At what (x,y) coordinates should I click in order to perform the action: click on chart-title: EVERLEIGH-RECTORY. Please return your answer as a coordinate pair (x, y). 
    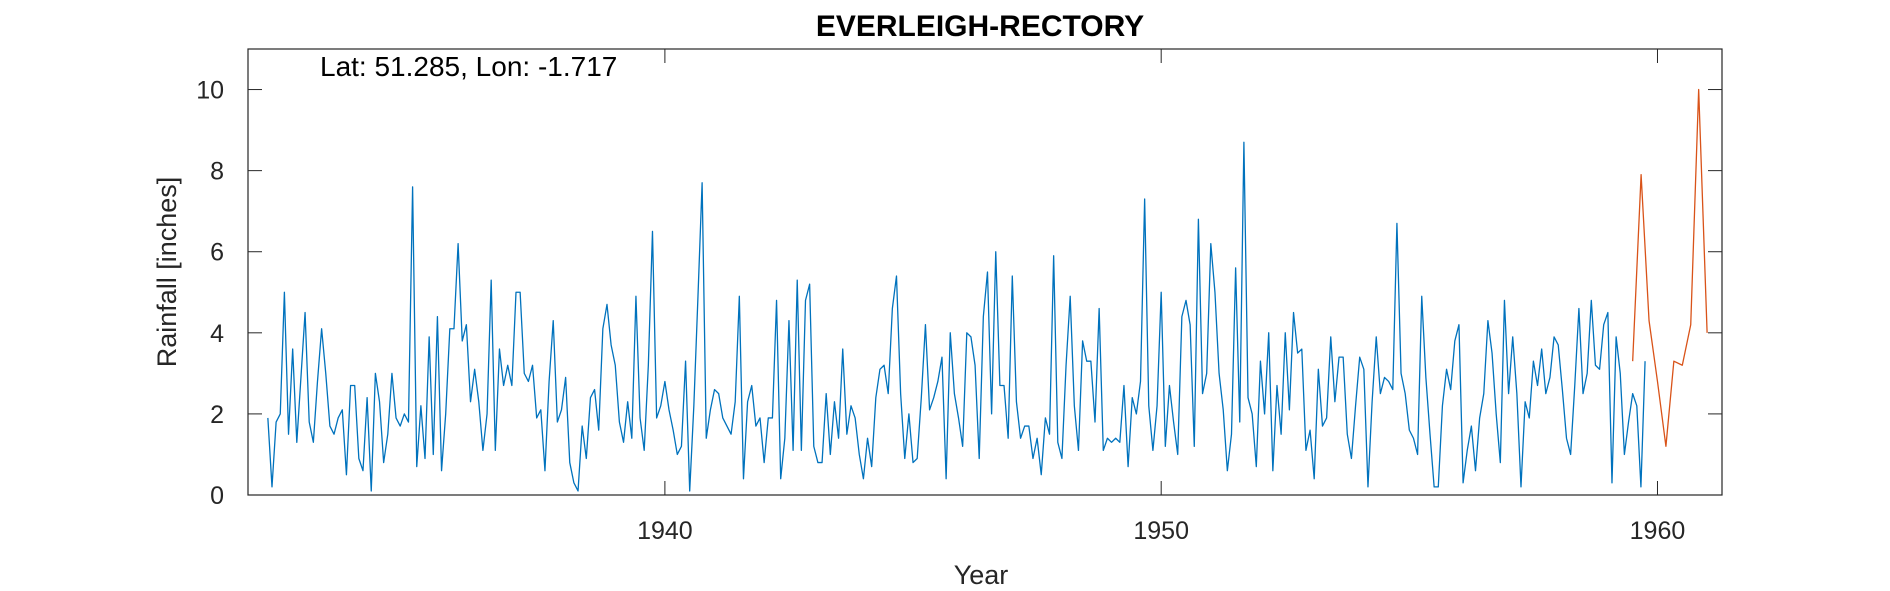
    Looking at the image, I should click on (980, 26).